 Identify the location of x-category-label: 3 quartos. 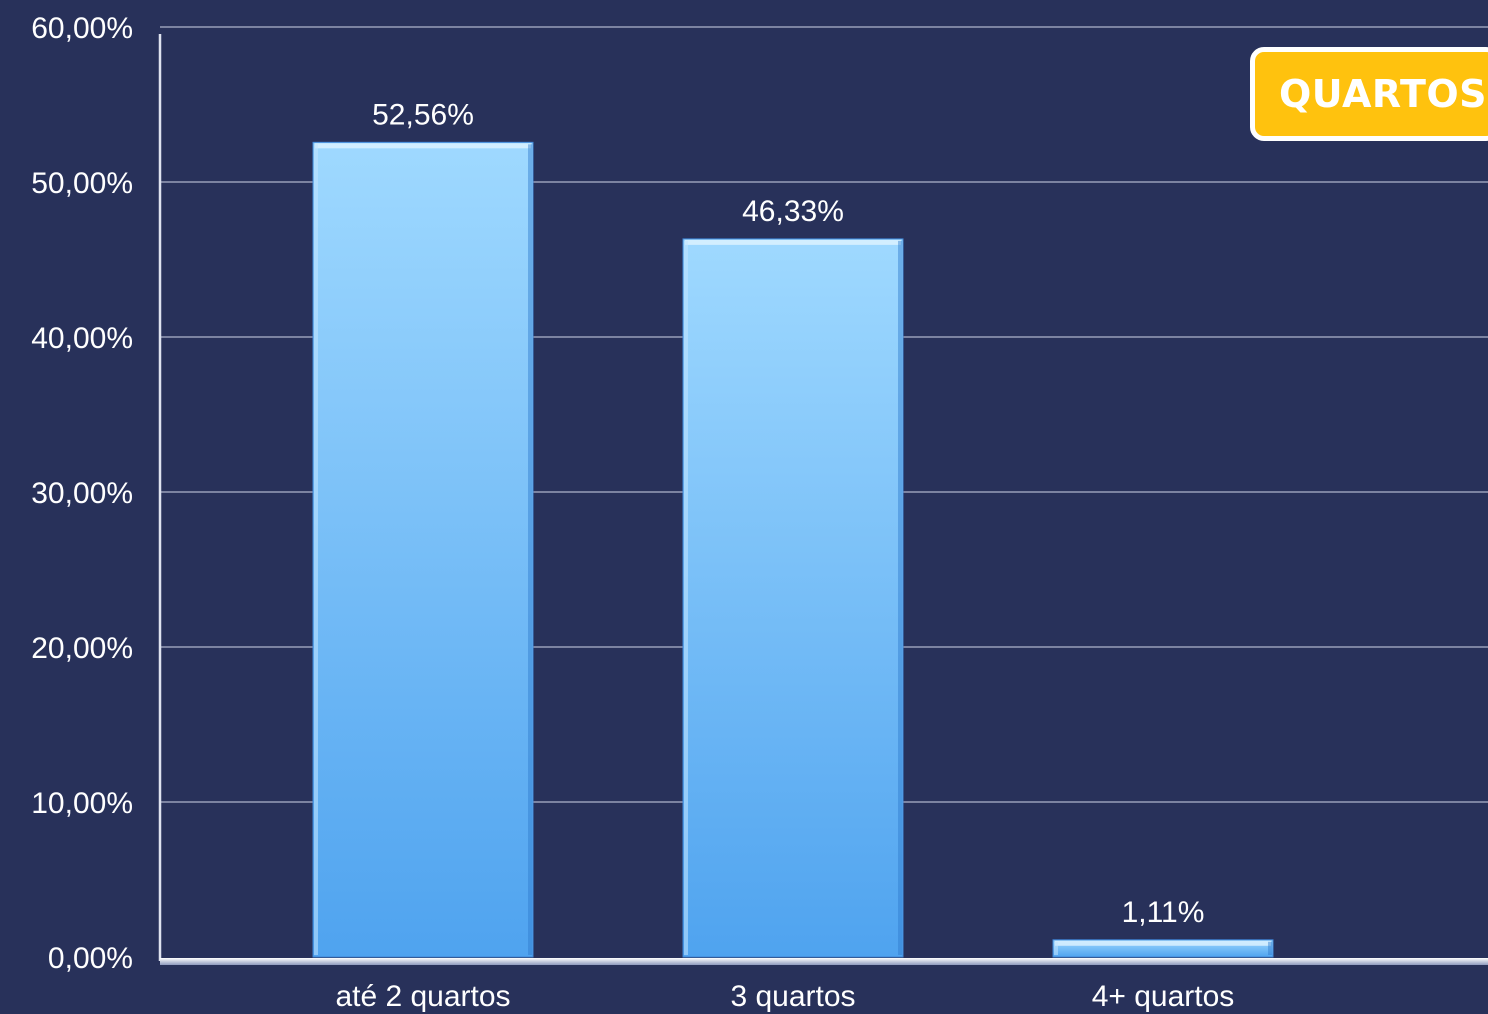
(792, 996).